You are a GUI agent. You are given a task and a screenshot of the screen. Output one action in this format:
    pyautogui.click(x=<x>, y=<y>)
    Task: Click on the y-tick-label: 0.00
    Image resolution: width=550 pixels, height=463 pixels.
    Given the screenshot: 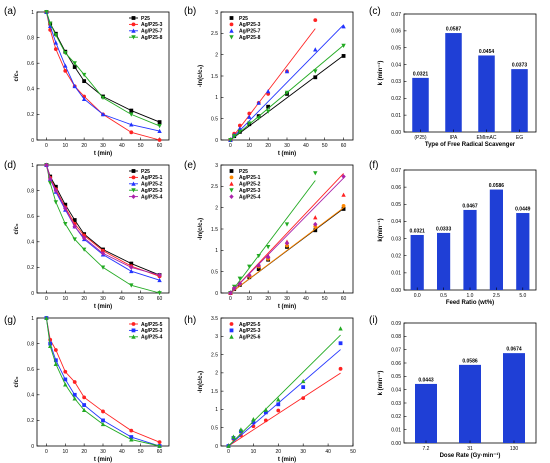 What is the action you would take?
    pyautogui.click(x=396, y=133)
    